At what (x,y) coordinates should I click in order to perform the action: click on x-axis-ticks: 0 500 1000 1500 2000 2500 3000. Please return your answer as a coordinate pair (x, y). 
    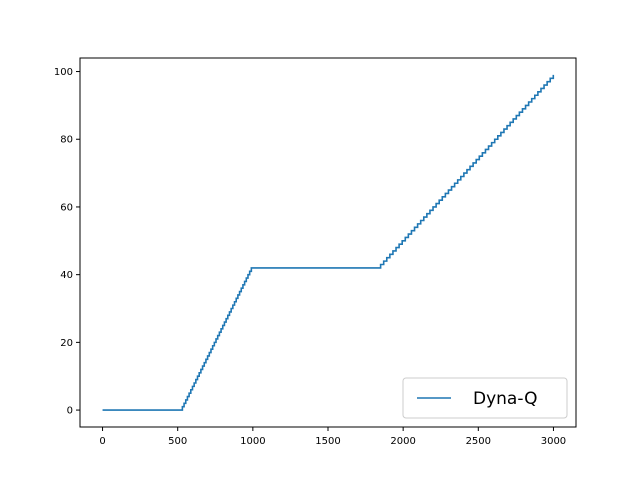
    Looking at the image, I should click on (332, 437).